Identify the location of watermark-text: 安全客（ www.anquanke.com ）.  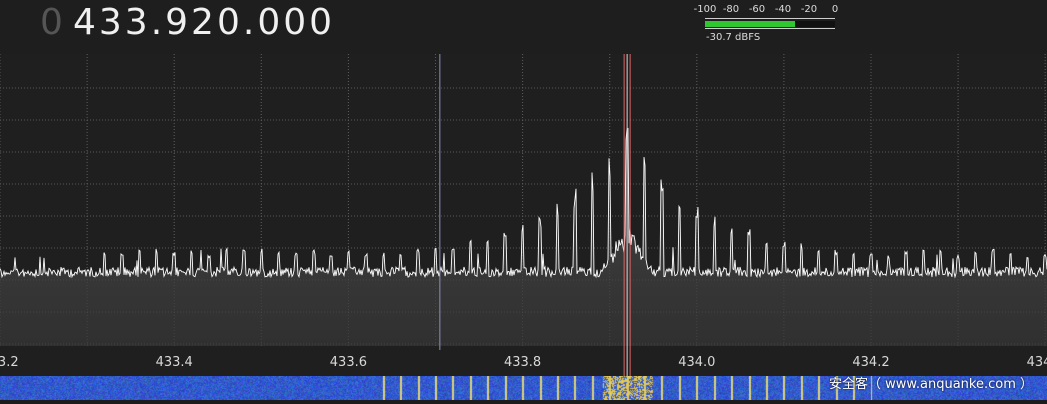
(931, 384).